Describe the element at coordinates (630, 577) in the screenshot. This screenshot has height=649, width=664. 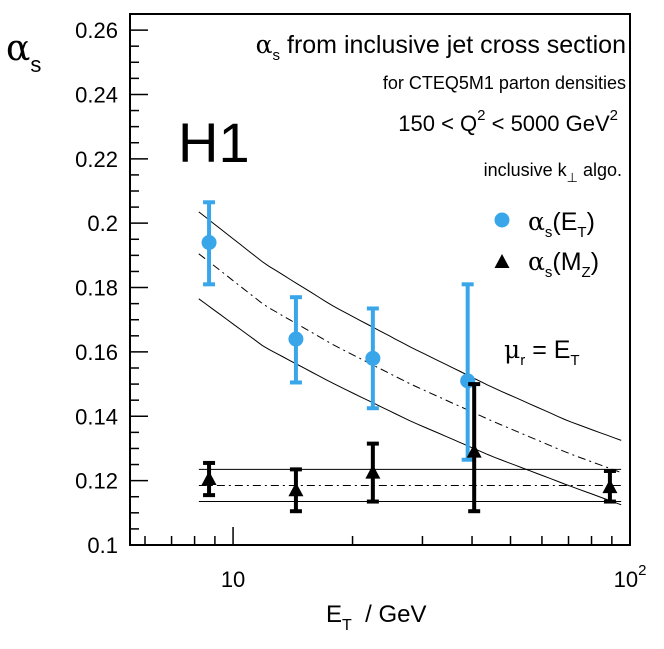
I see `x-tick-label: 102` at that location.